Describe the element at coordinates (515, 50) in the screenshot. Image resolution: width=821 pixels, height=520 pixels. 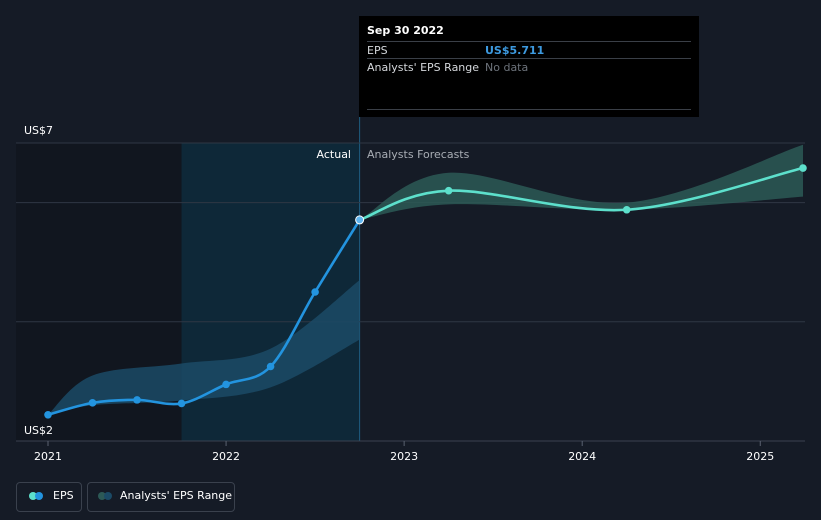
I see `tooltip-eps-value: US$5.711` at that location.